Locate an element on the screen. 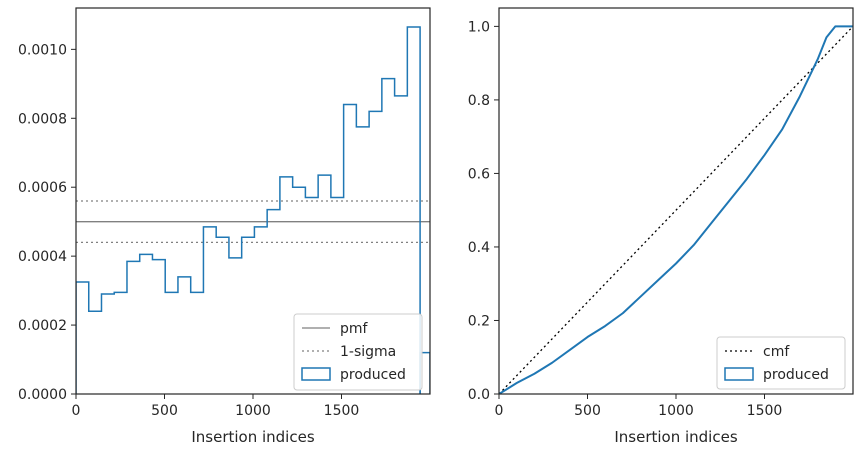 The width and height of the screenshot is (861, 457). legend-label: pmf is located at coordinates (354, 329).